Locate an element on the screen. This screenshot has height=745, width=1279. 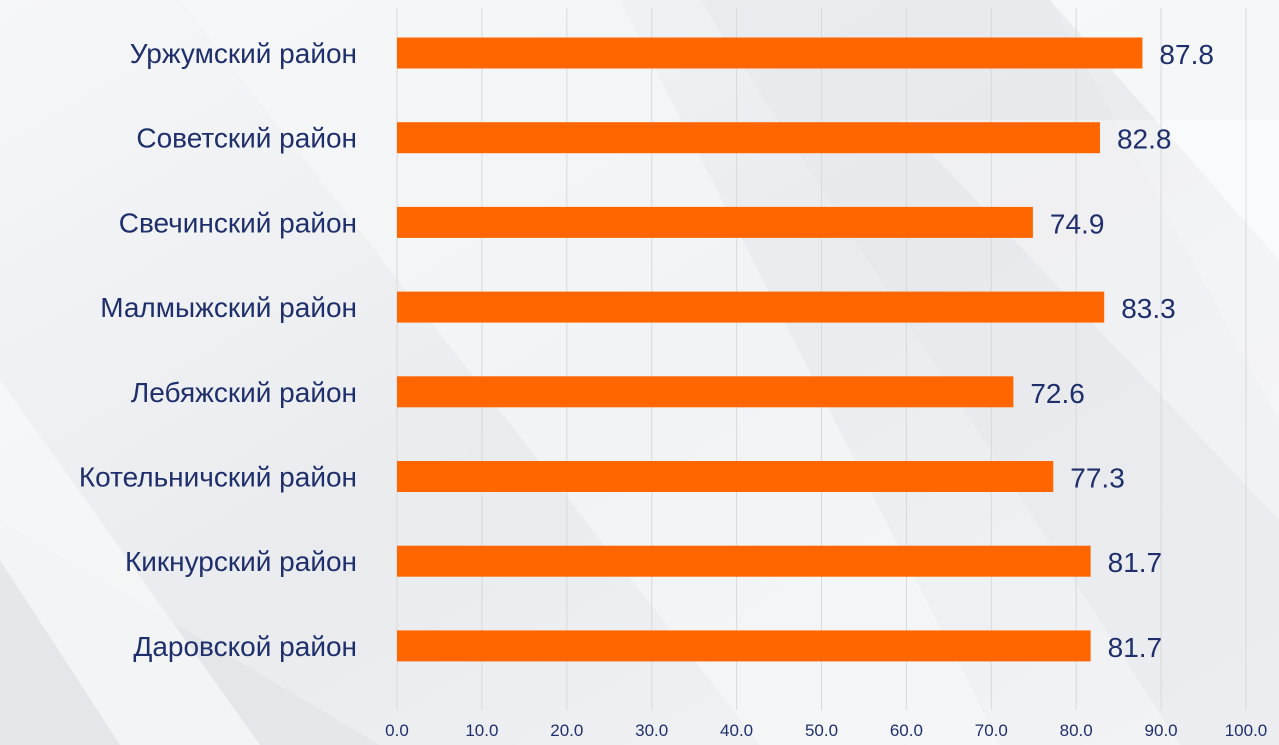
x-tick-label: 0.0 is located at coordinates (397, 730).